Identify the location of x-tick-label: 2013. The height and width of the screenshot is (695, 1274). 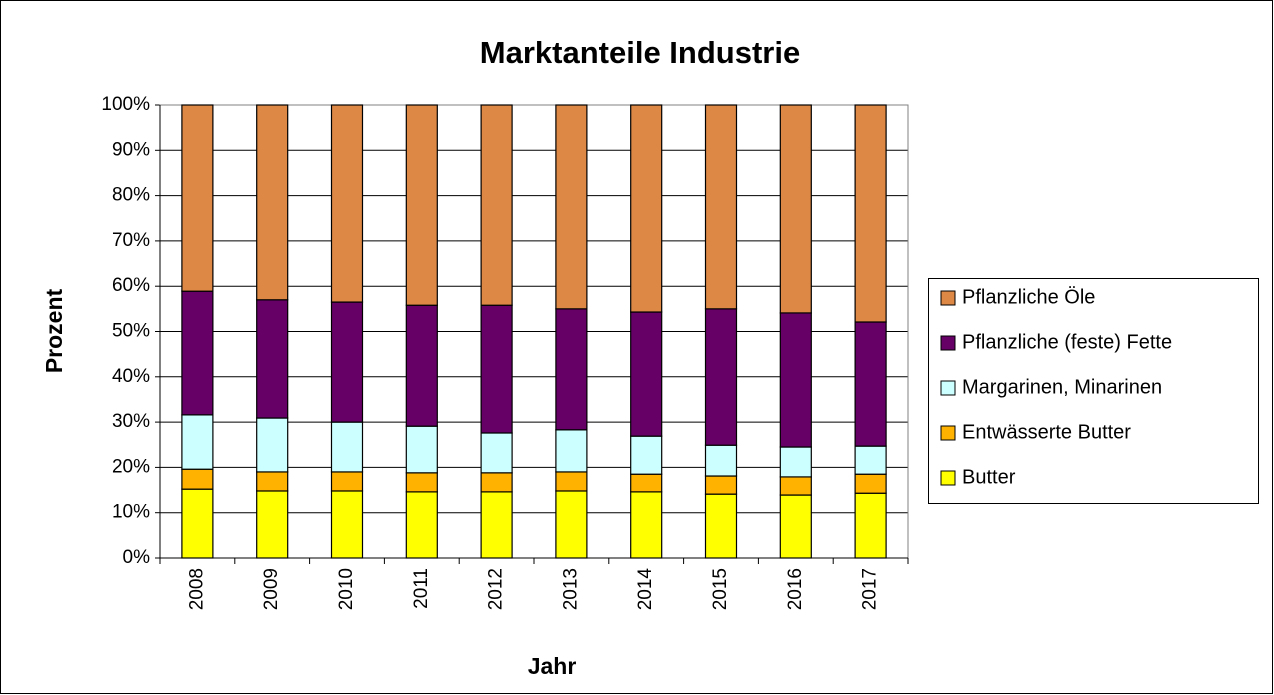
(570, 589).